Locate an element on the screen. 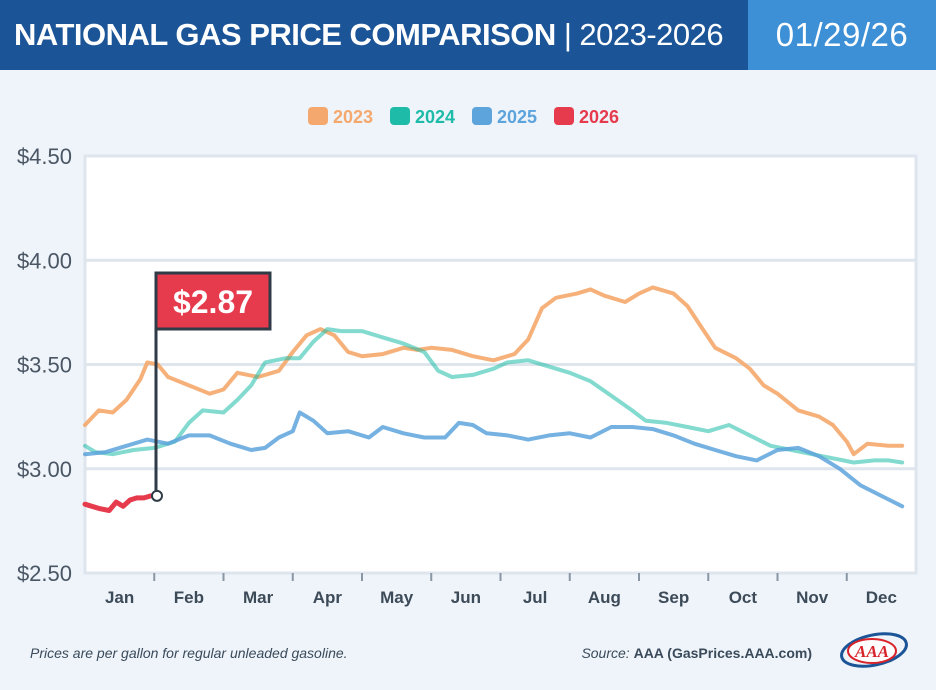 This screenshot has width=936, height=690. legend-swatch-2025 is located at coordinates (482, 116).